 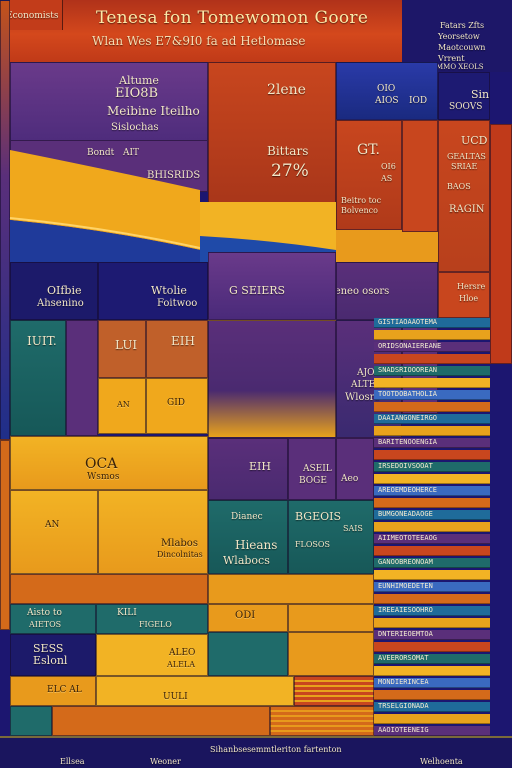 What do you see at coordinates (313, 481) in the screenshot?
I see `block-label: BOGE` at bounding box center [313, 481].